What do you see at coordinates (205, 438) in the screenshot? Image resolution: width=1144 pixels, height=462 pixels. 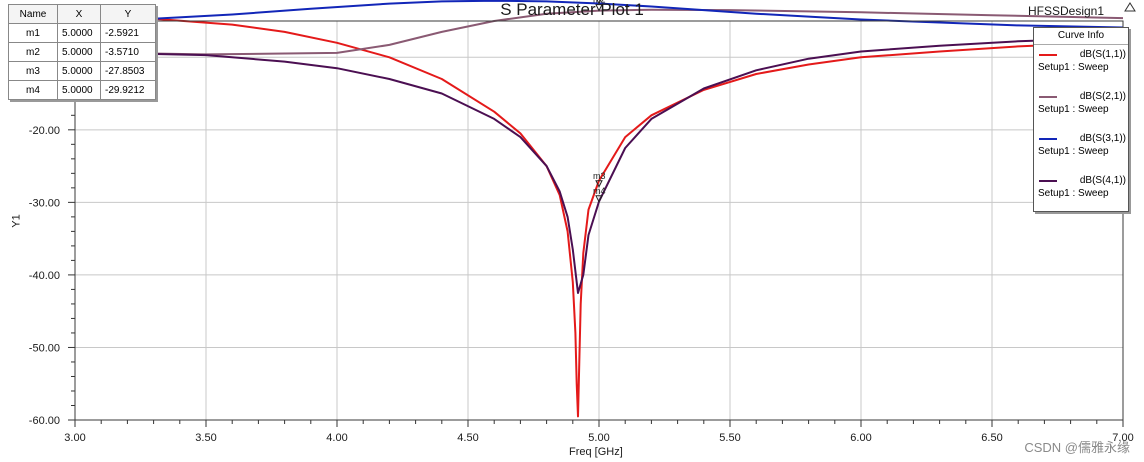 I see `x-tick-label: 3.50` at bounding box center [205, 438].